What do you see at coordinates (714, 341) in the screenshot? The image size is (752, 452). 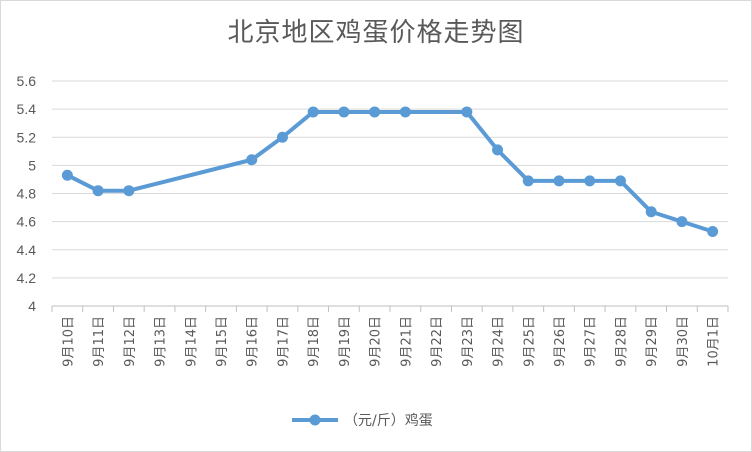 I see `x-tick-label: 10月1日` at bounding box center [714, 341].